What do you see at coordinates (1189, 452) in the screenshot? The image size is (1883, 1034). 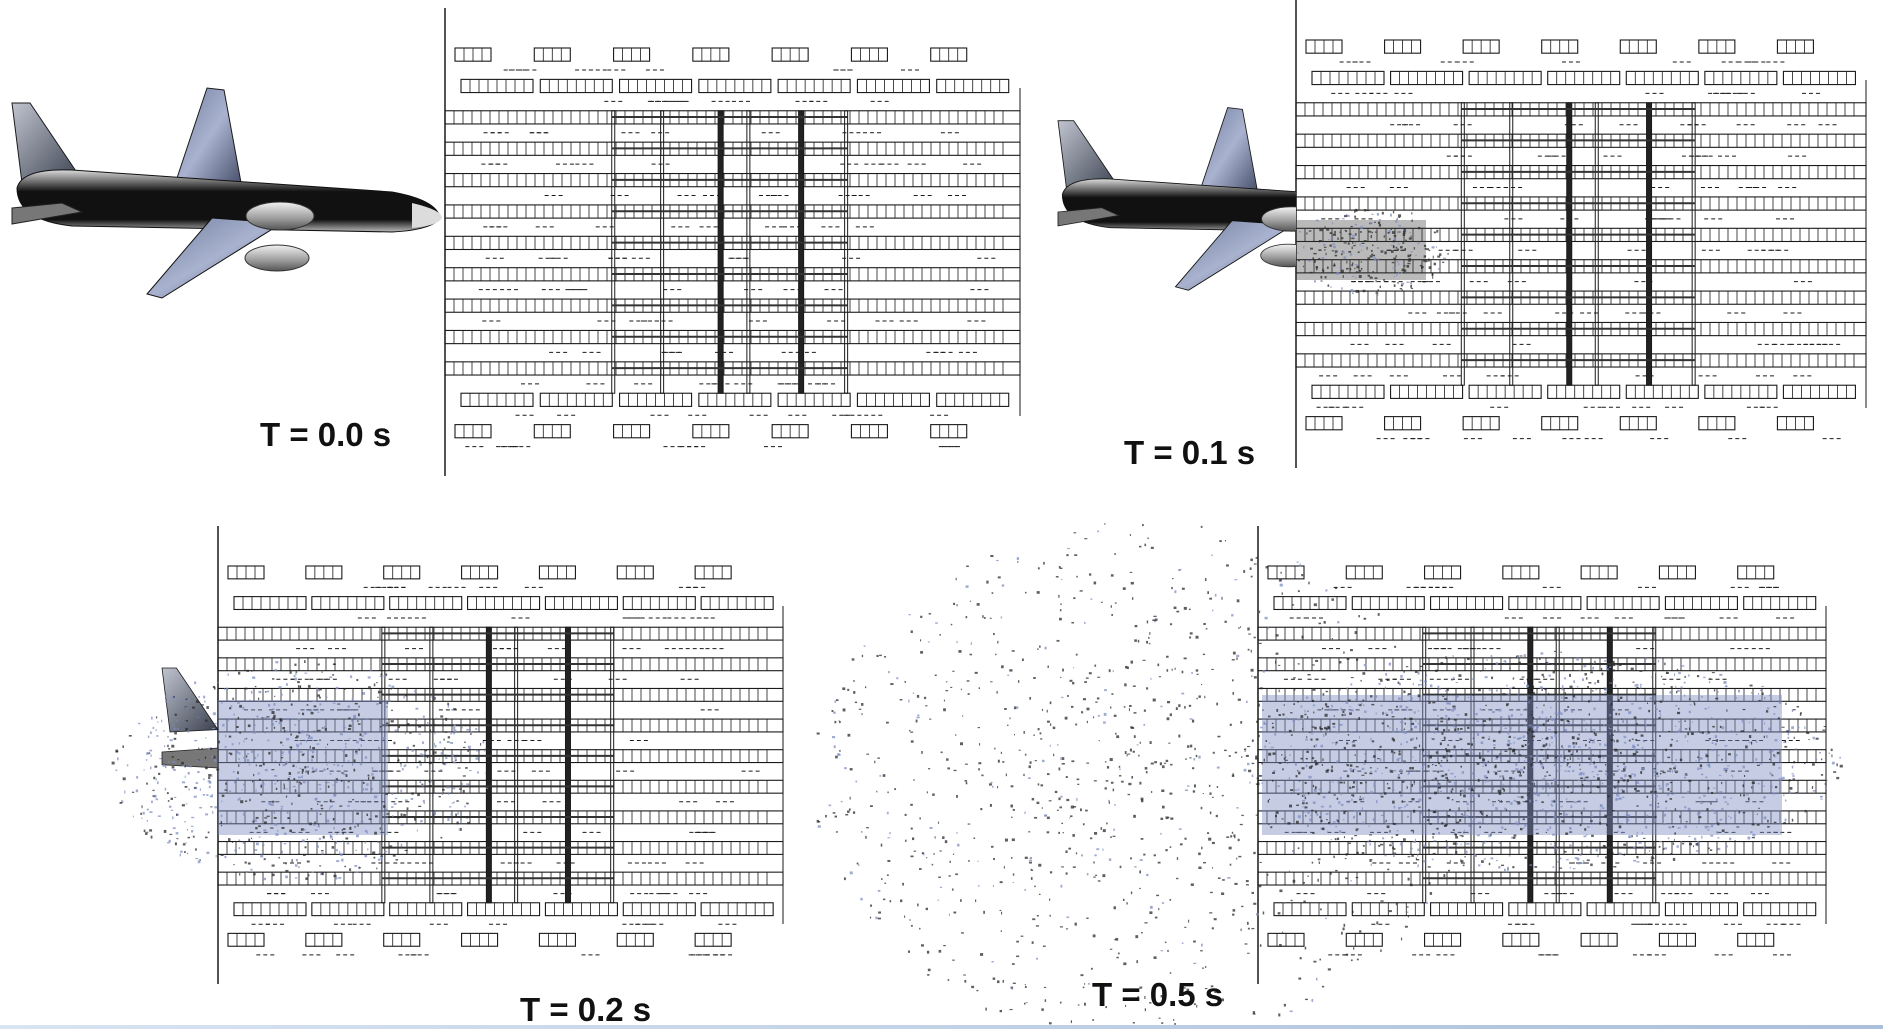 I see `time-label-t01: T = 0.1 s` at bounding box center [1189, 452].